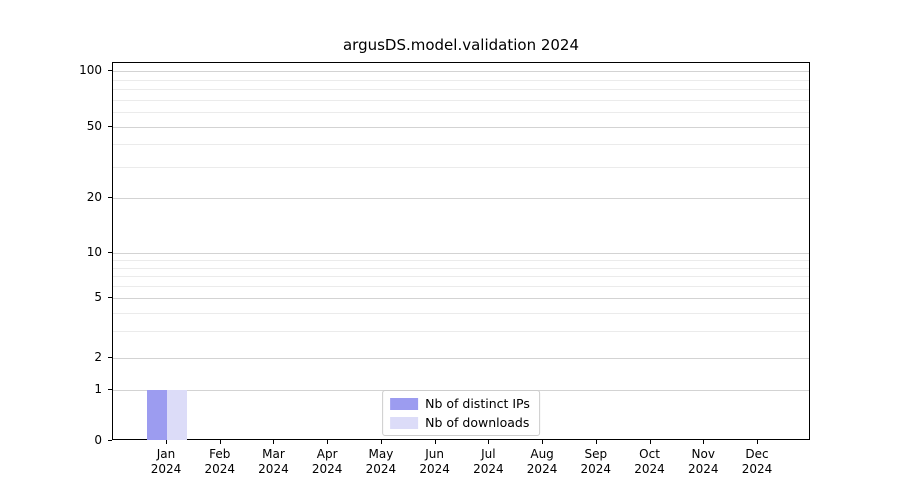 The width and height of the screenshot is (900, 500). Describe the element at coordinates (98, 357) in the screenshot. I see `y-tick-label-2: 2` at that location.